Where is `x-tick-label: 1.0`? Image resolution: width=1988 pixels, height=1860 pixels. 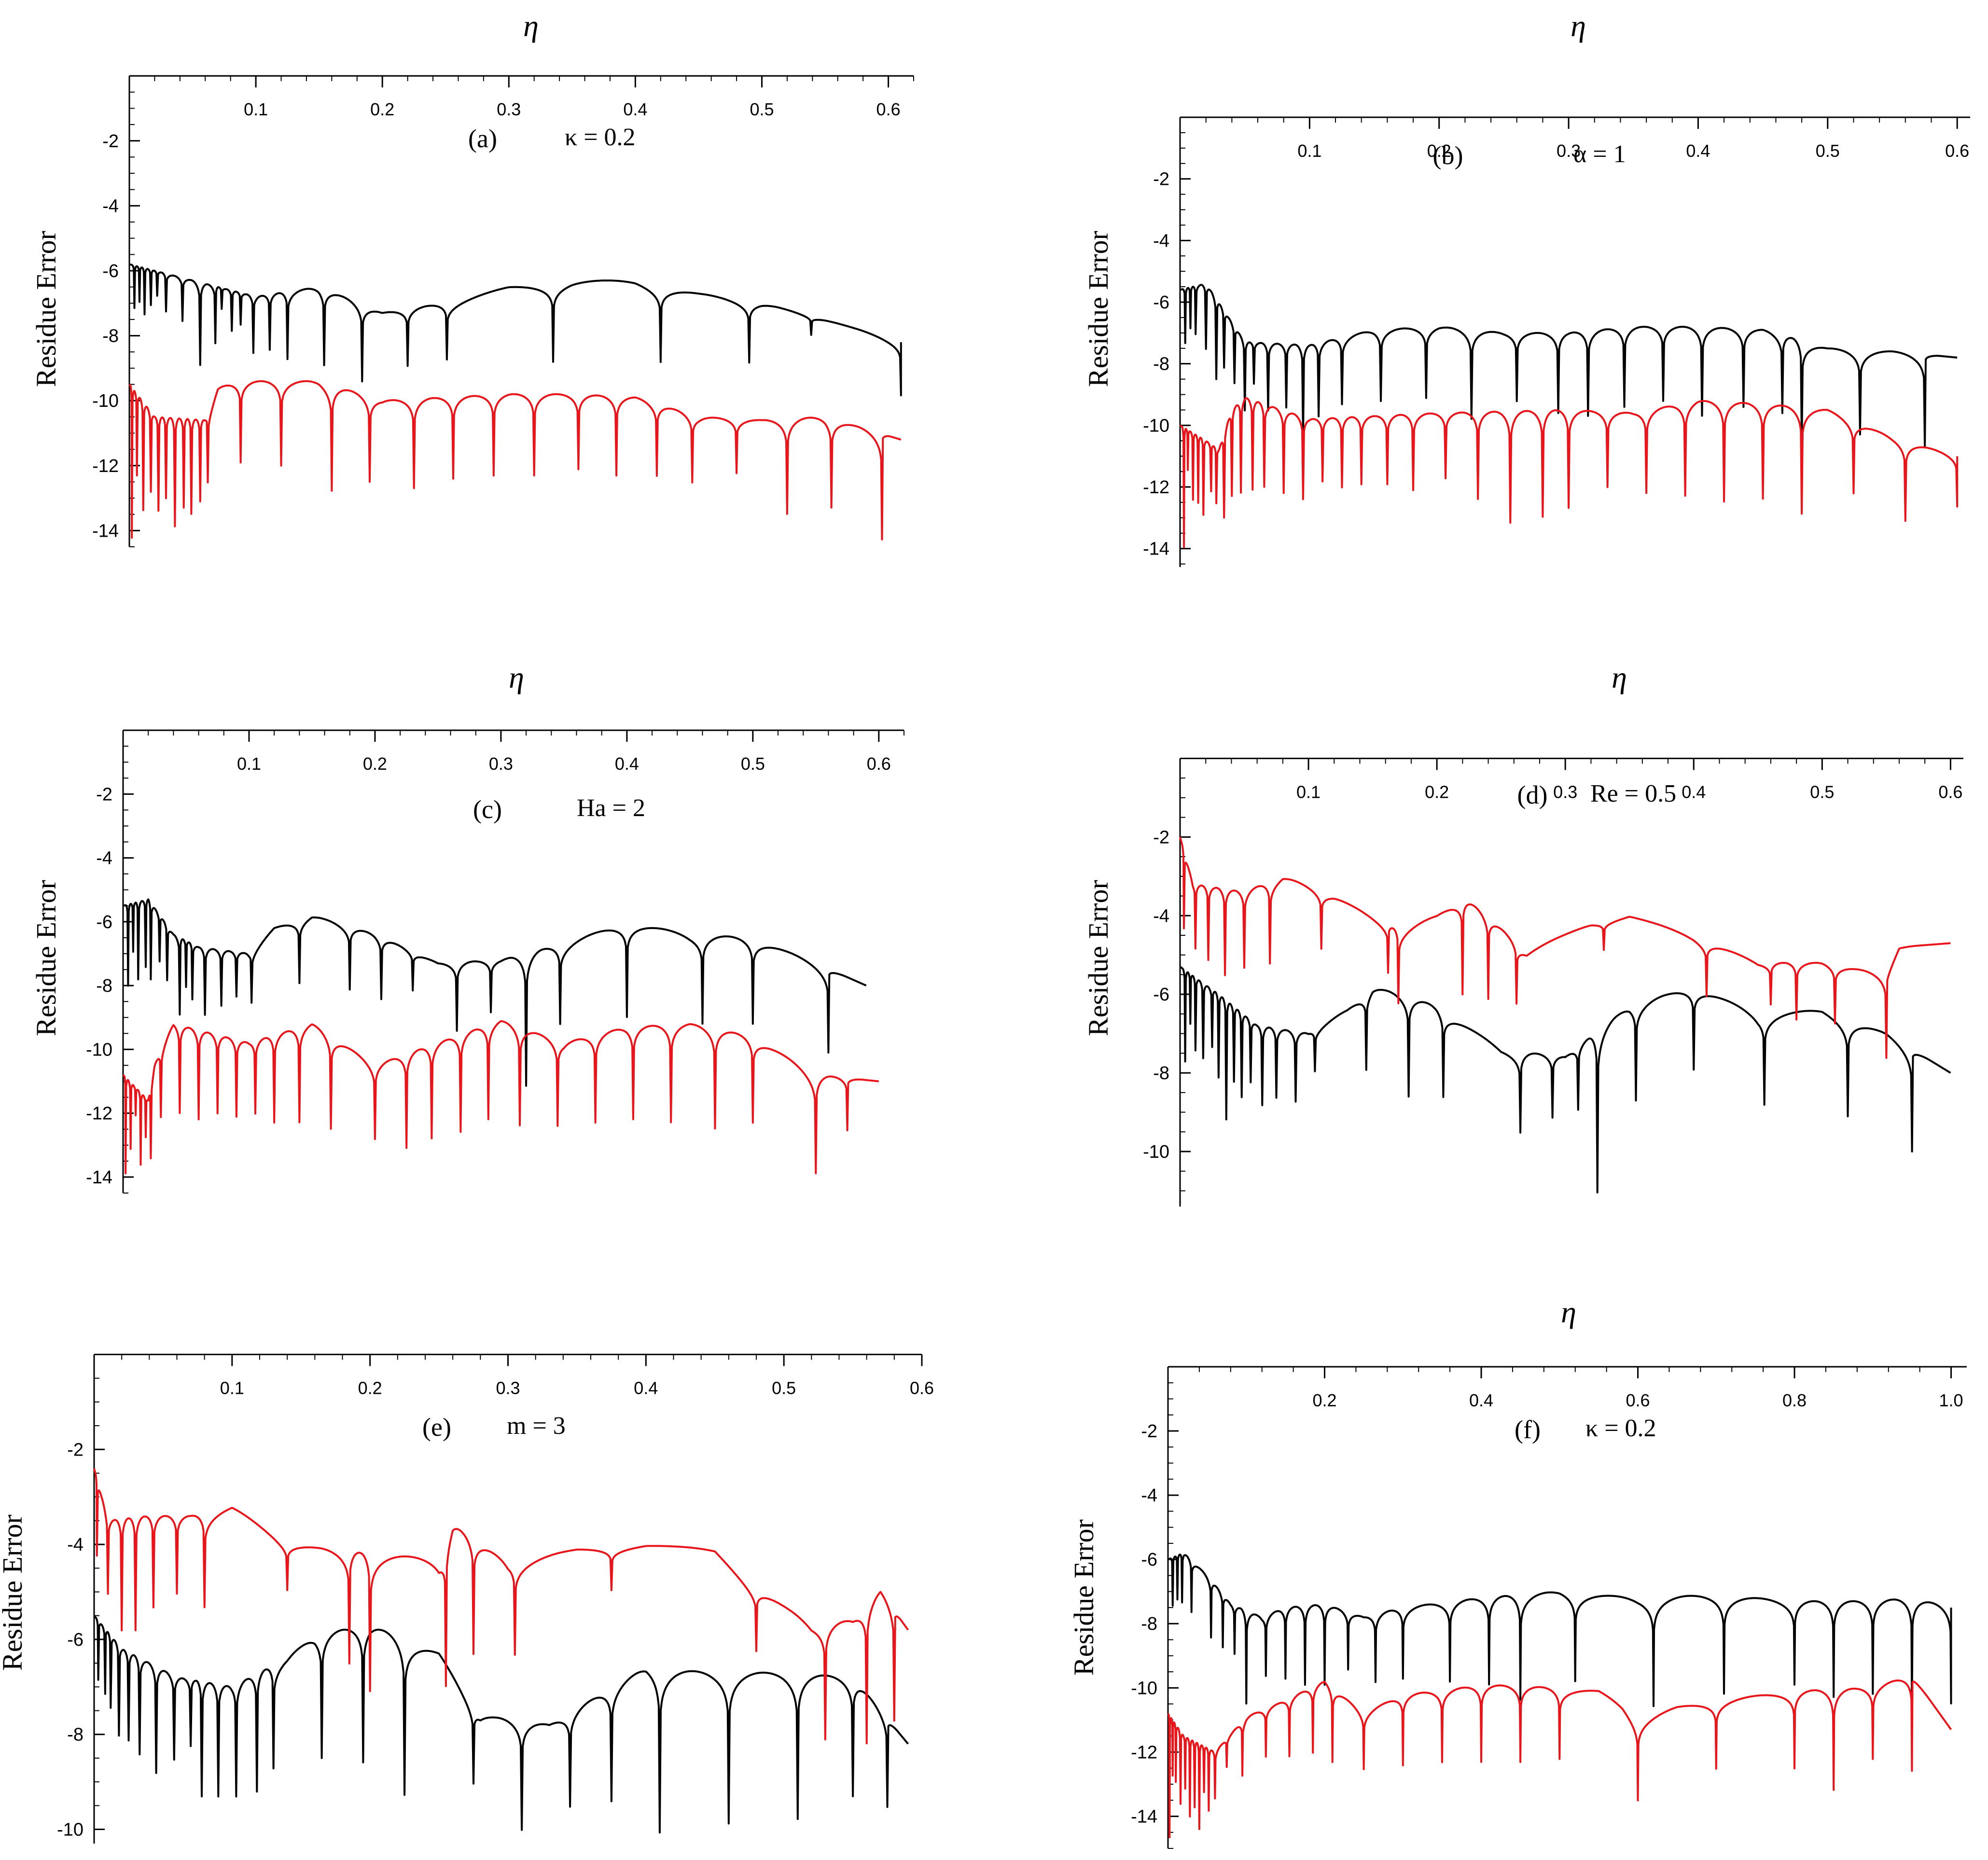 x-tick-label: 1.0 is located at coordinates (1951, 1400).